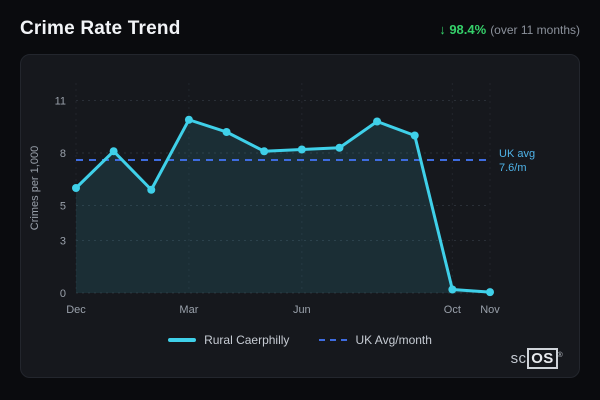 Image resolution: width=600 pixels, height=400 pixels. Describe the element at coordinates (517, 154) in the screenshot. I see `svg-text: UK avg` at that location.